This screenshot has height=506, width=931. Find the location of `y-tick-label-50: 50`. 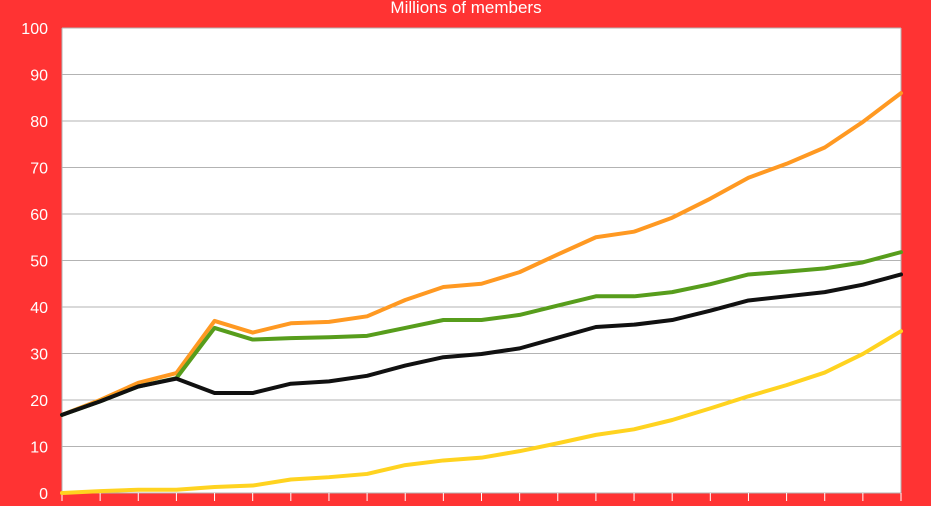

y-tick-label-50: 50 is located at coordinates (39, 262).